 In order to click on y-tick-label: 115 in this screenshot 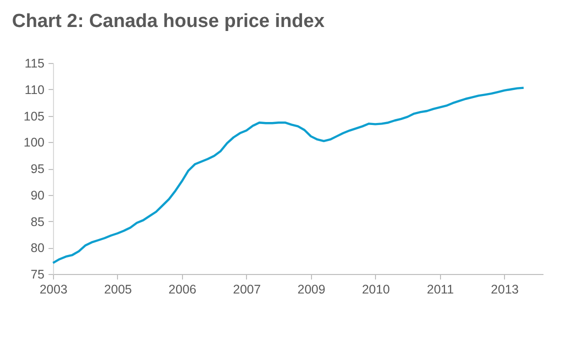, I will do `click(34, 63)`.